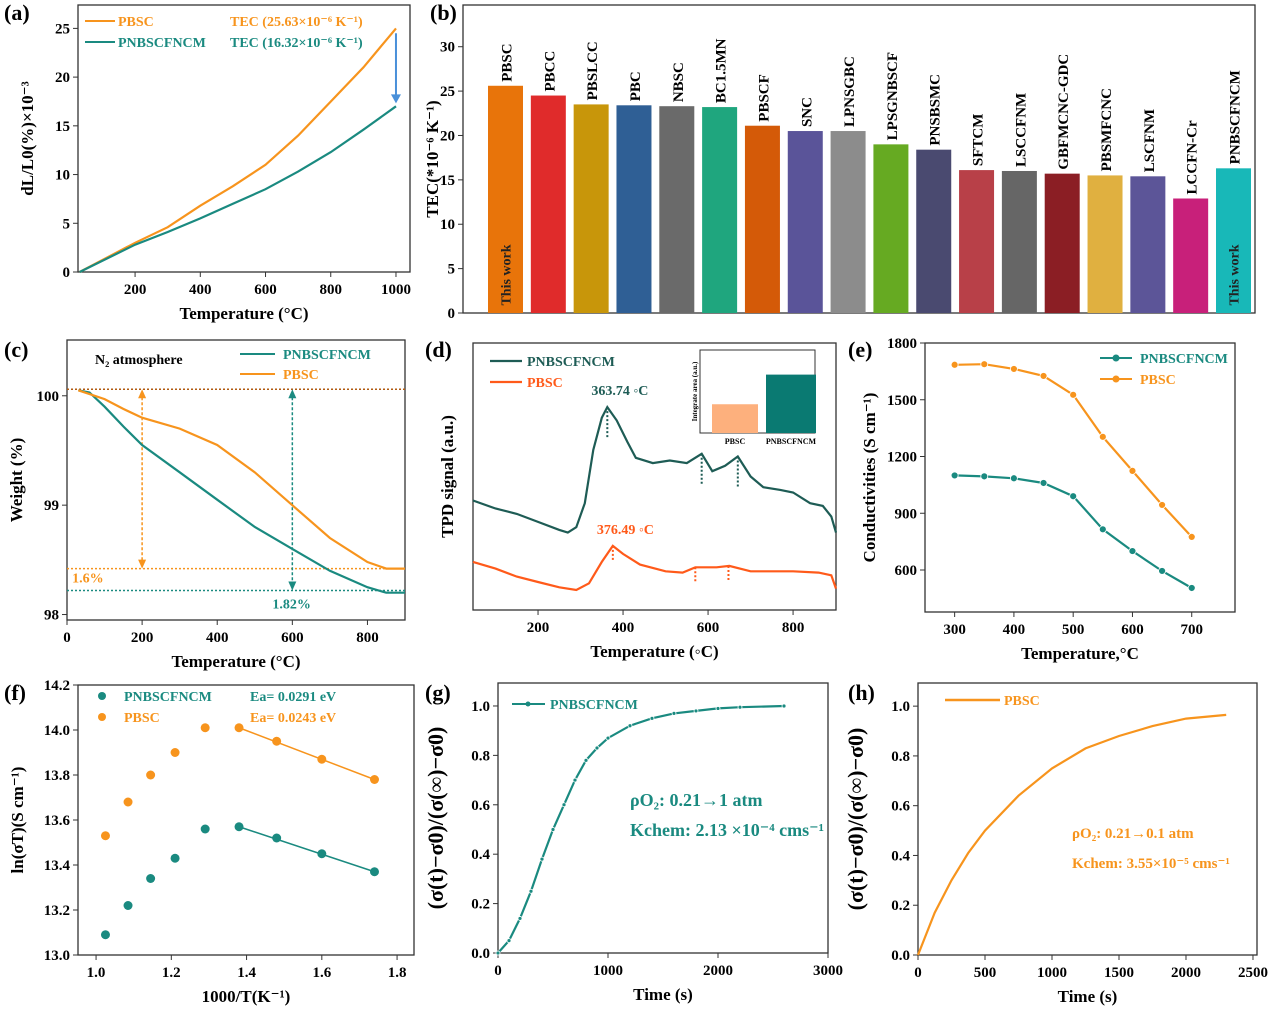 The width and height of the screenshot is (1280, 1021). What do you see at coordinates (1236, 117) in the screenshot?
I see `bar-label: PNBSCFNCM` at bounding box center [1236, 117].